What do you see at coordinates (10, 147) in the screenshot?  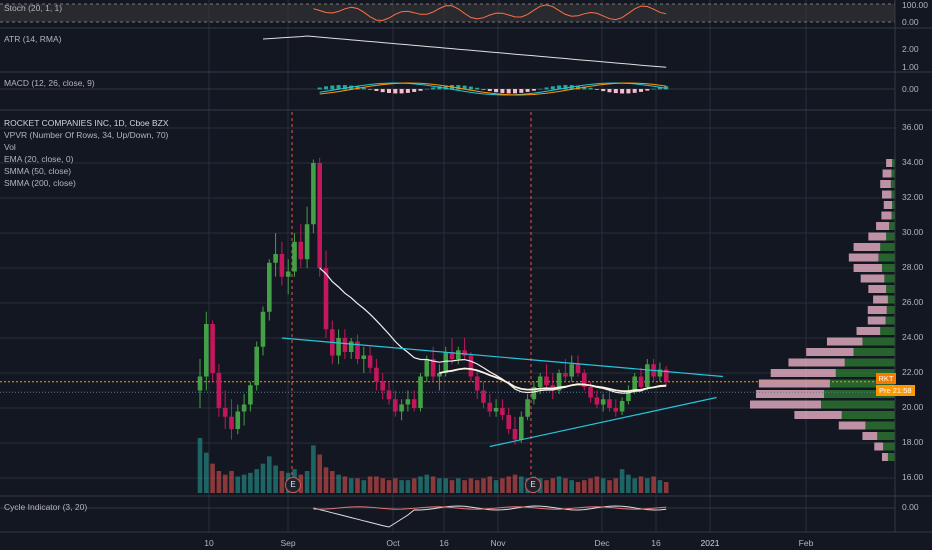 I see `legend-vol: Vol` at bounding box center [10, 147].